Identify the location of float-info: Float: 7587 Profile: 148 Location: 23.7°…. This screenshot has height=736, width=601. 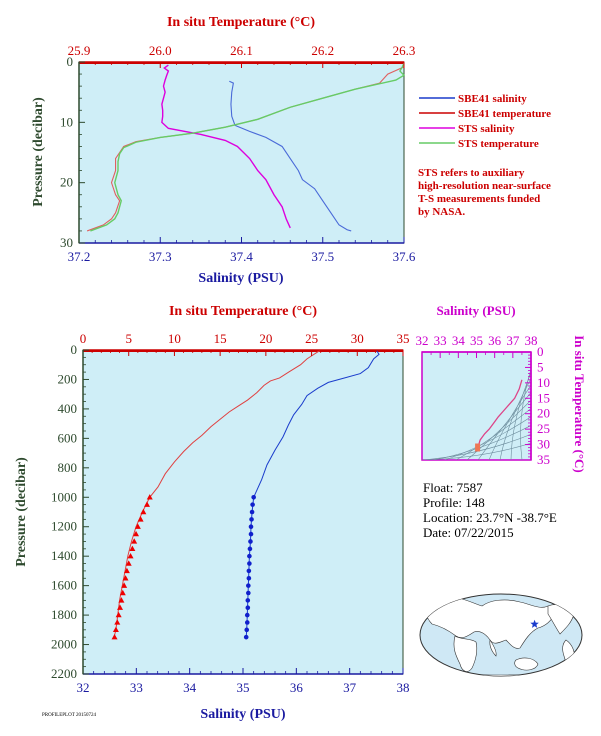
(490, 510).